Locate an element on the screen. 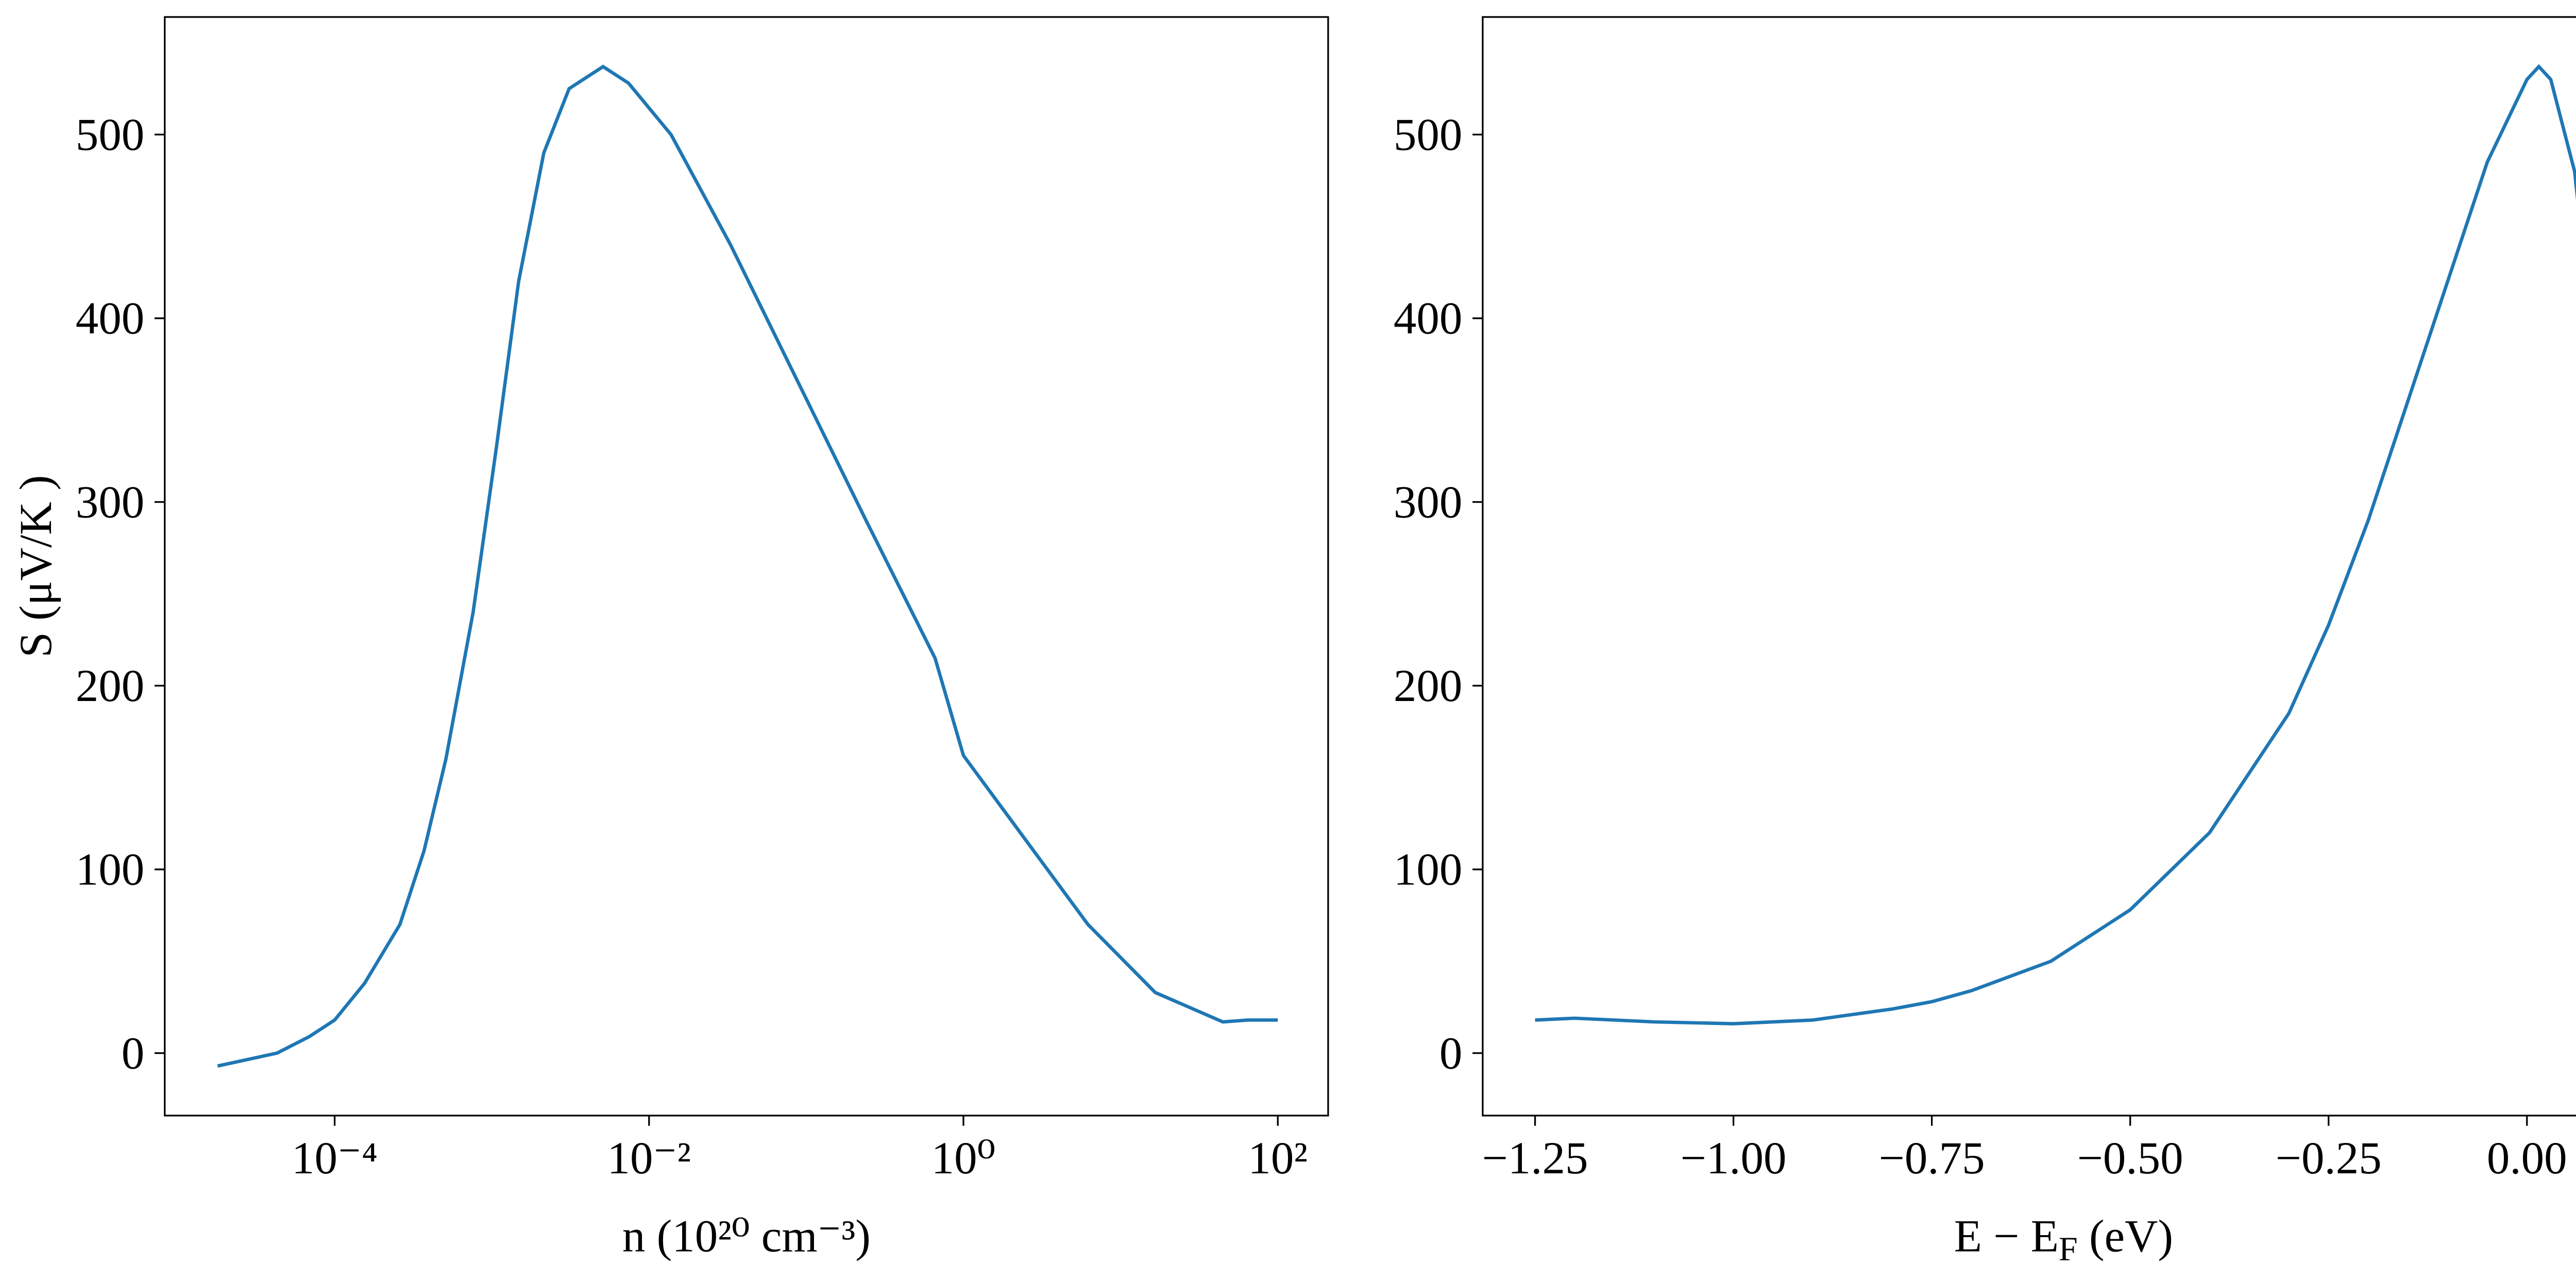  x-tick-label: −0.25 is located at coordinates (2329, 1158).